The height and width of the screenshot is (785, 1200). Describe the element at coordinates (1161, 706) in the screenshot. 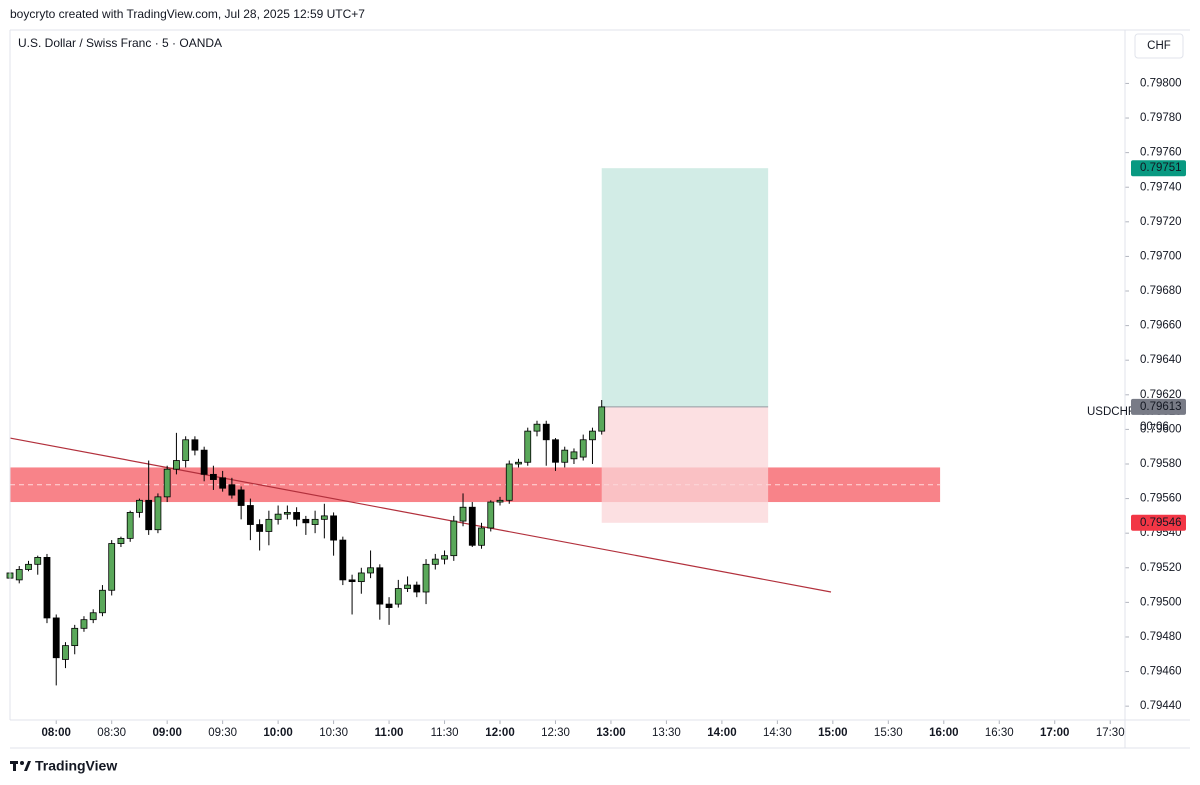

I see `y-tick-label: 0.79440` at that location.